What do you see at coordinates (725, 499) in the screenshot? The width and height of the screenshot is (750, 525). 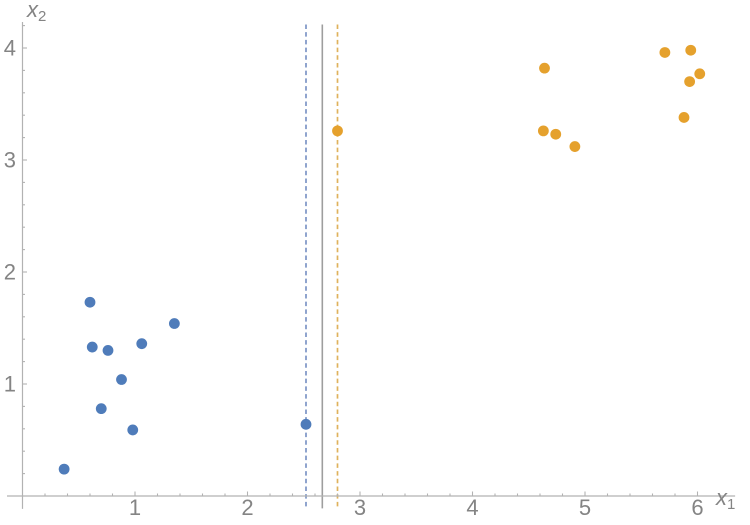 I see `x-axis-title: x1` at bounding box center [725, 499].